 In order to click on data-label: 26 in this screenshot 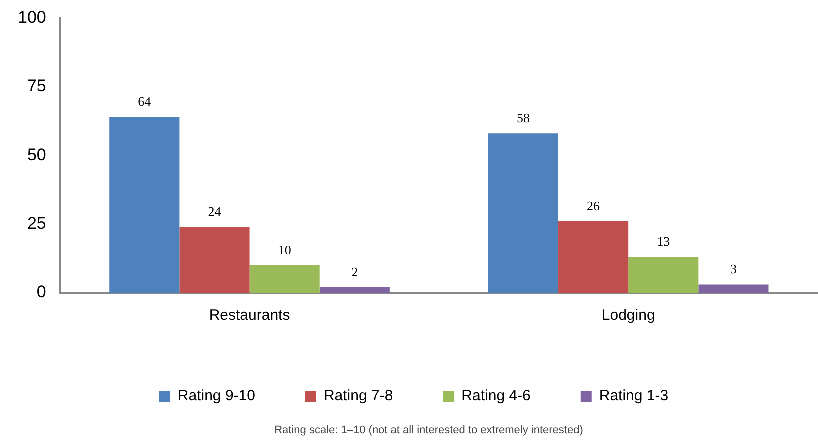, I will do `click(594, 206)`.